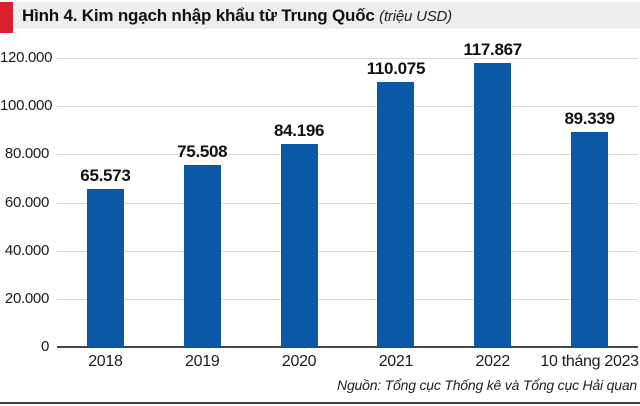  Describe the element at coordinates (396, 361) in the screenshot. I see `x-tick-label: 2021` at that location.